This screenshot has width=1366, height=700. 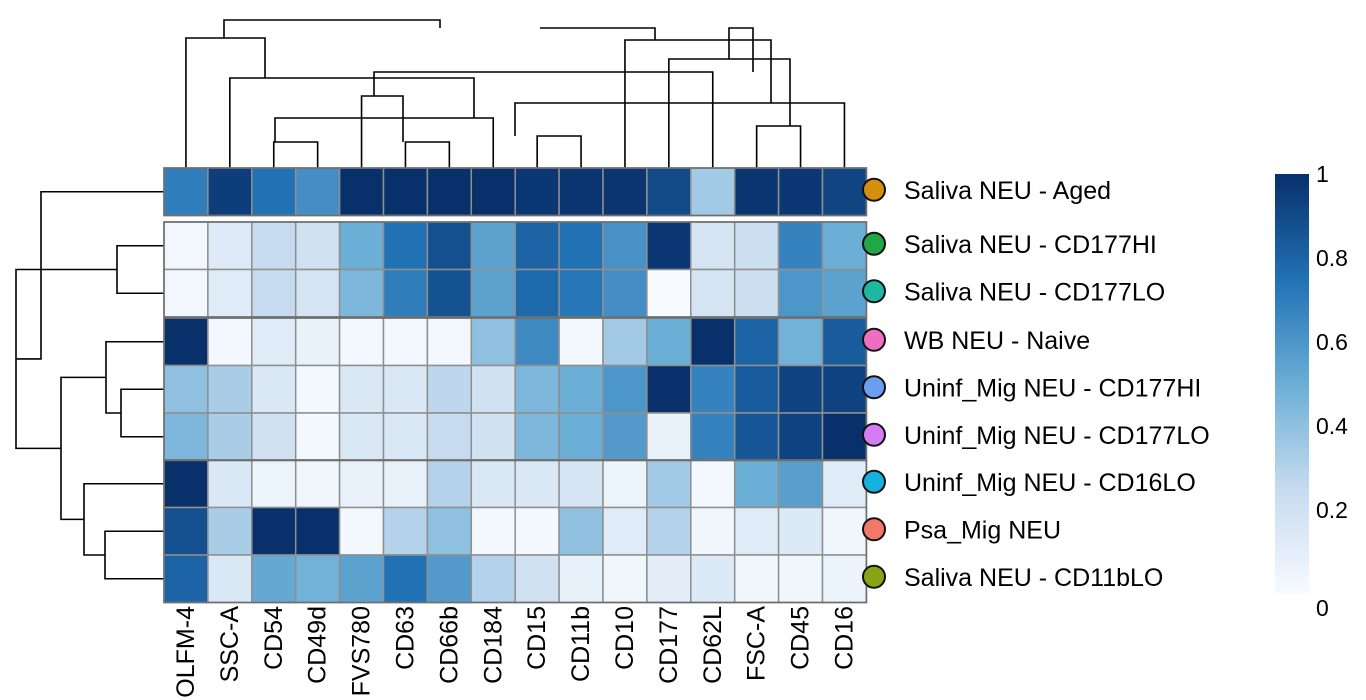 What do you see at coordinates (1332, 510) in the screenshot?
I see `colorbar-tick-label: 0.2` at bounding box center [1332, 510].